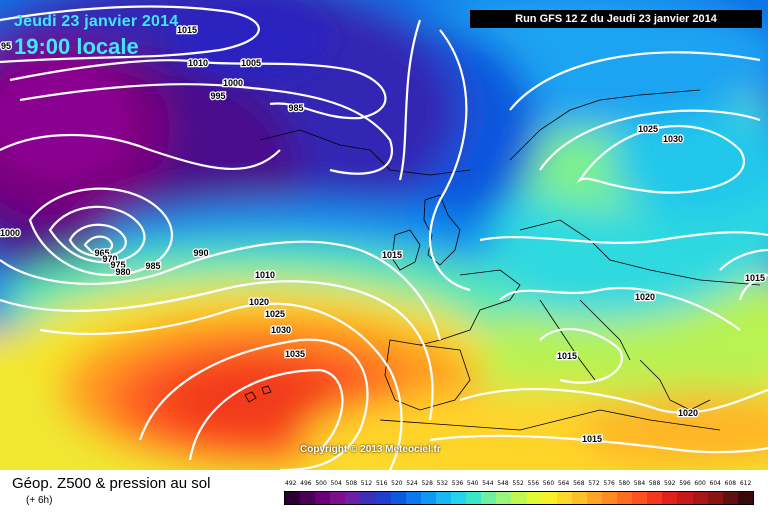  I want to click on legend-value: 580, so click(624, 483).